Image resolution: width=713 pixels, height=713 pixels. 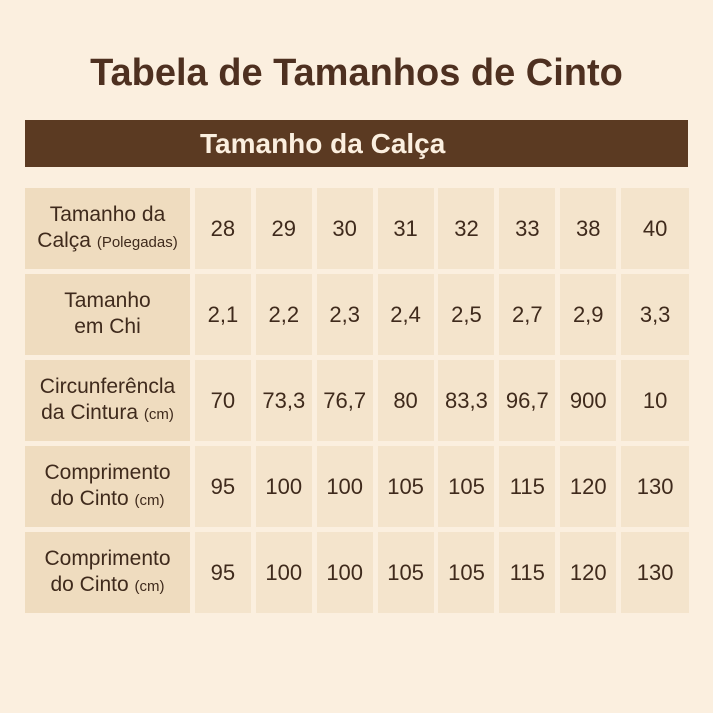 What do you see at coordinates (323, 143) in the screenshot?
I see `table-header: Tamanho da Calça` at bounding box center [323, 143].